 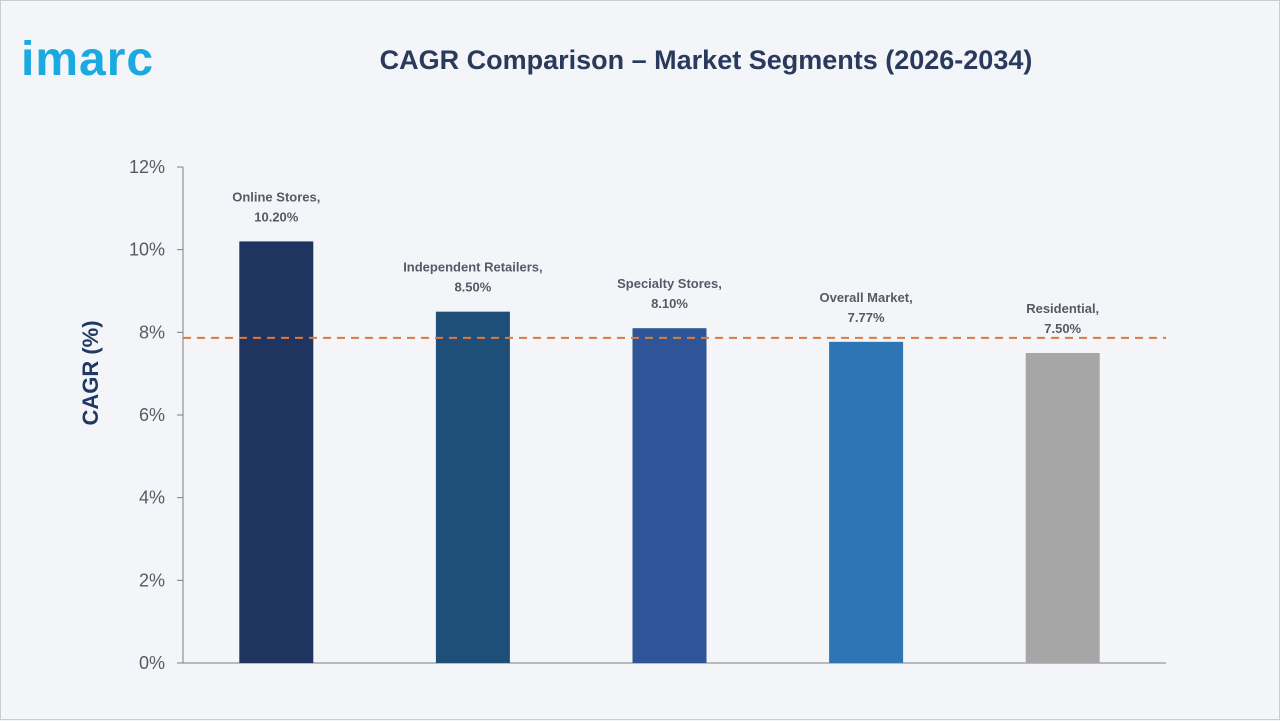 I want to click on y-tick-label: 8%, so click(x=152, y=332).